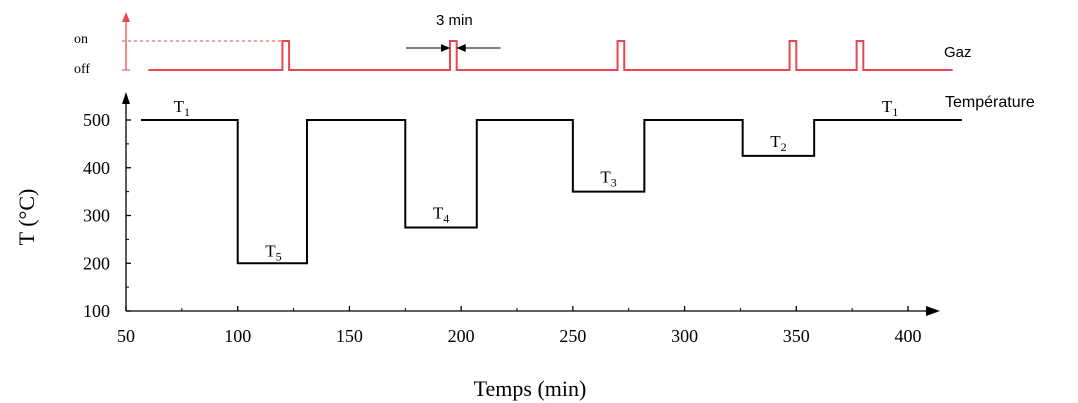 This screenshot has width=1078, height=403. I want to click on y-tick-label: 400, so click(96, 168).